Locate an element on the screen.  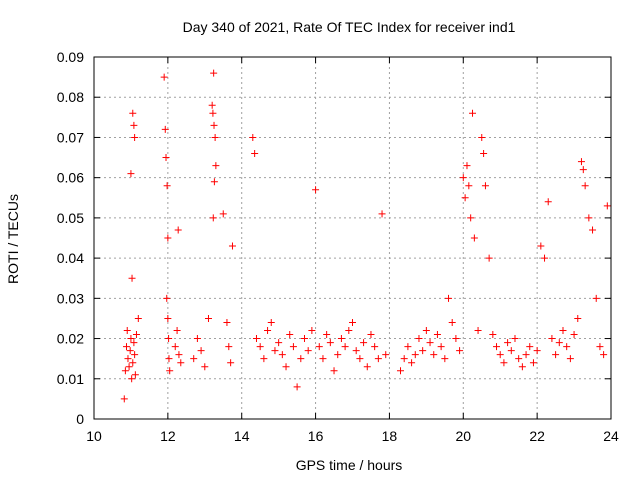
y-tick-label: 0.06 is located at coordinates (70, 178).